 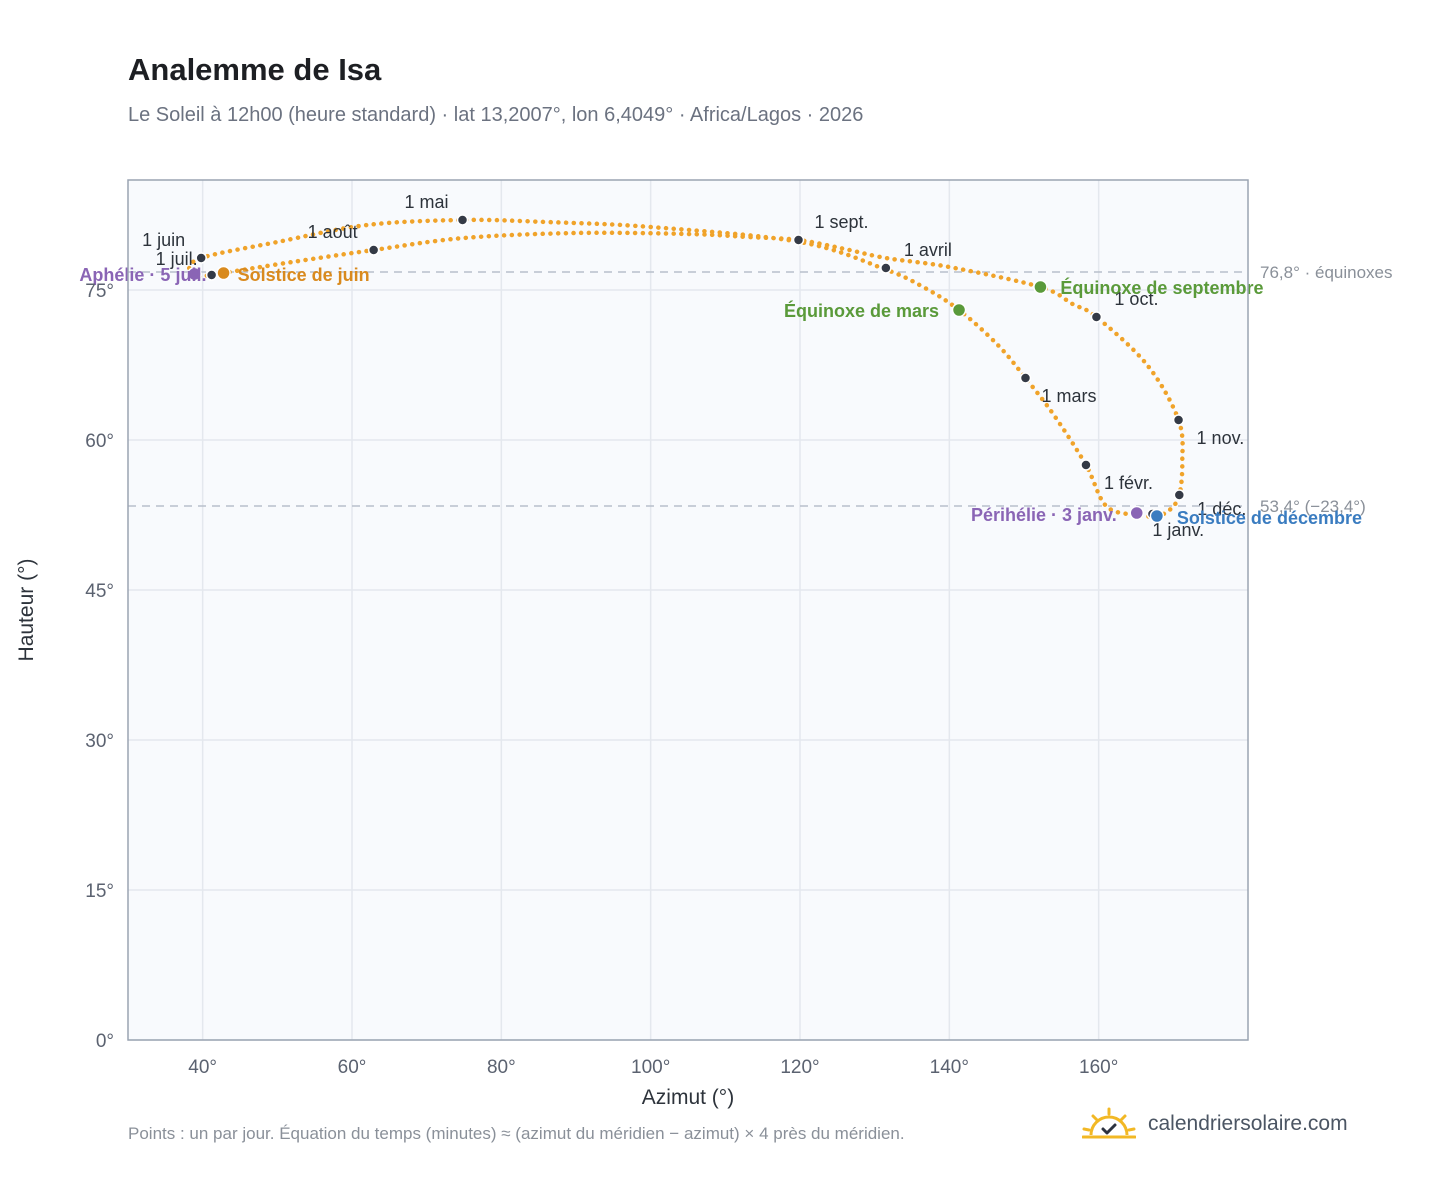 I want to click on event-label: Équinoxe de mars, so click(x=861, y=310).